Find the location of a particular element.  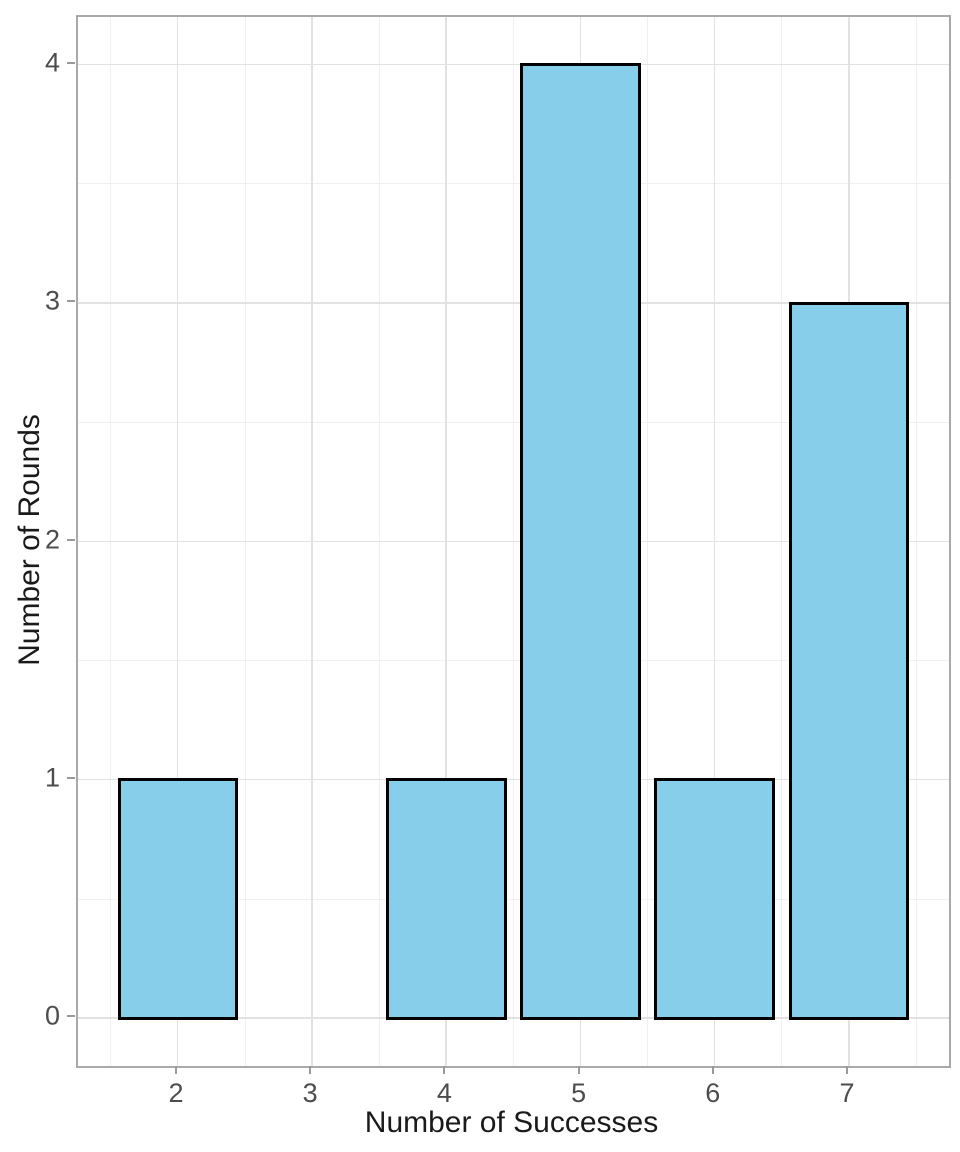

x-tick-label: 5 is located at coordinates (579, 1093).